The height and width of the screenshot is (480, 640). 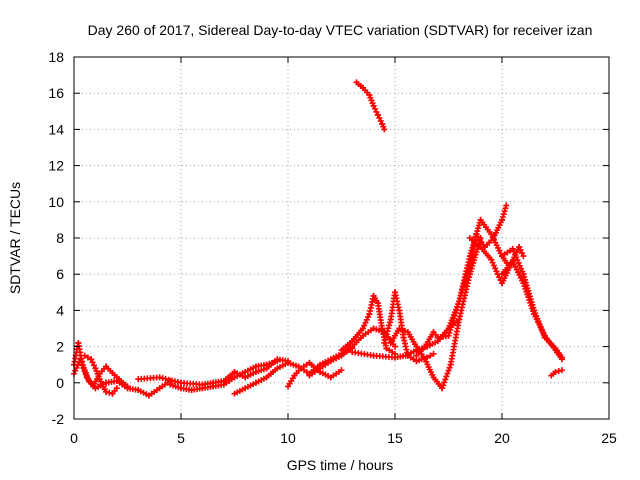 What do you see at coordinates (56, 166) in the screenshot?
I see `y-tick-label: 12` at bounding box center [56, 166].